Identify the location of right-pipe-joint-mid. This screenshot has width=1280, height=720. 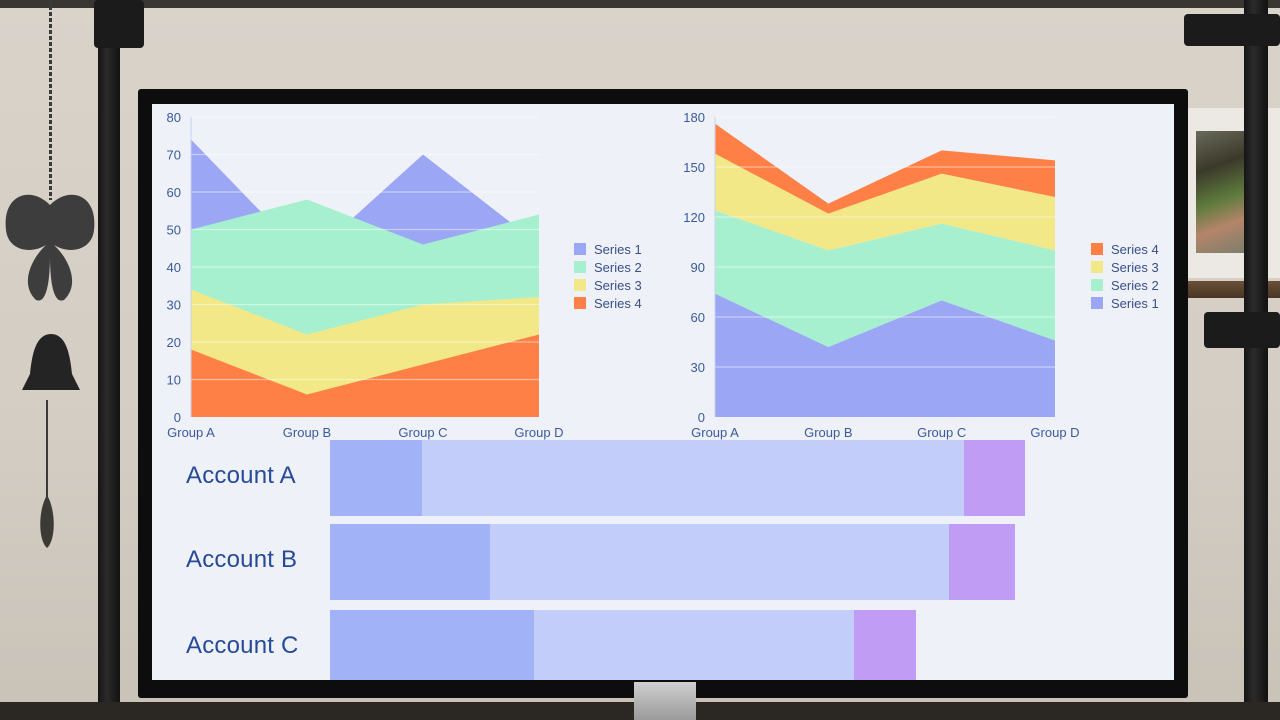
(1242, 330).